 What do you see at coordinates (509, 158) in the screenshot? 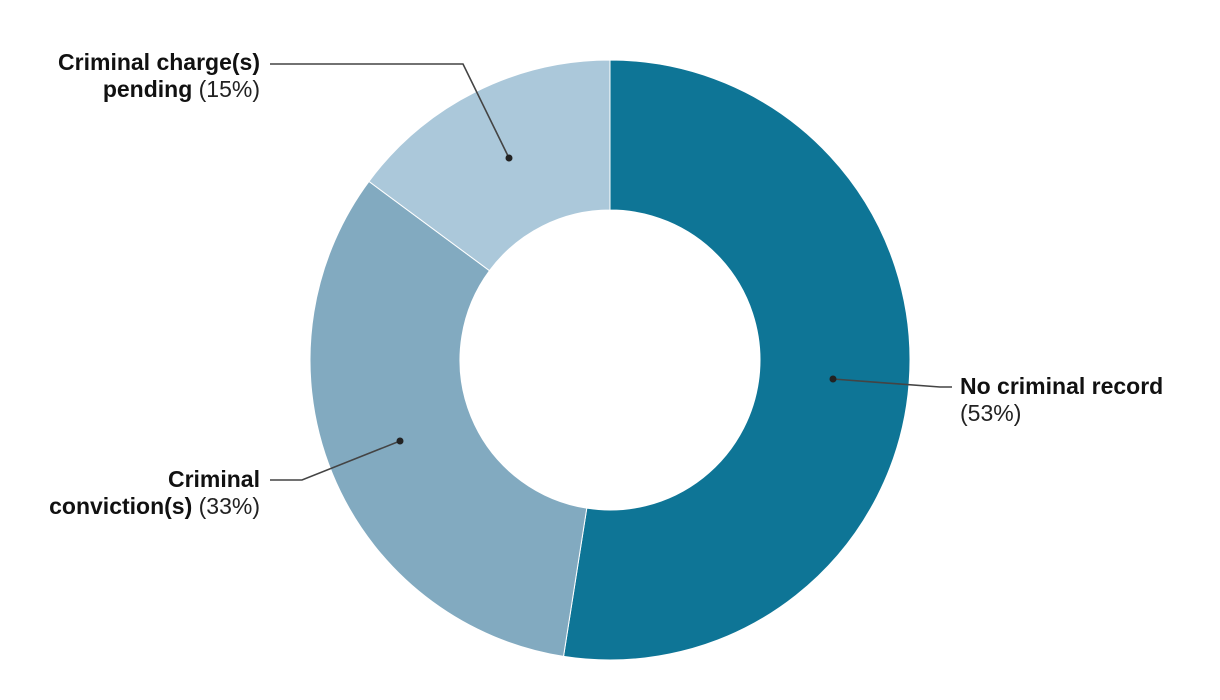
I see `leader-dot-charges-pending` at bounding box center [509, 158].